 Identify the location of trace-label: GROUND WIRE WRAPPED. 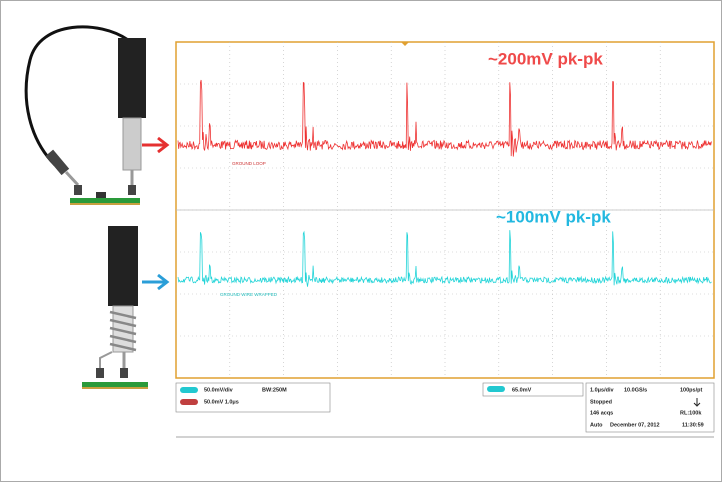
(249, 294).